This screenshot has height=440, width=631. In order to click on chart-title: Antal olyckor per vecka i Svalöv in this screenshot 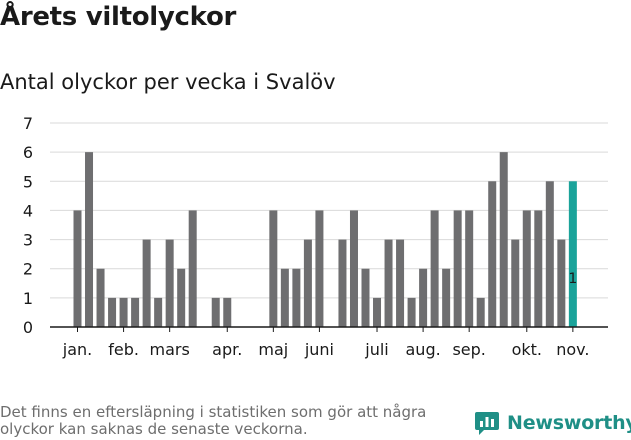, I will do `click(168, 82)`.